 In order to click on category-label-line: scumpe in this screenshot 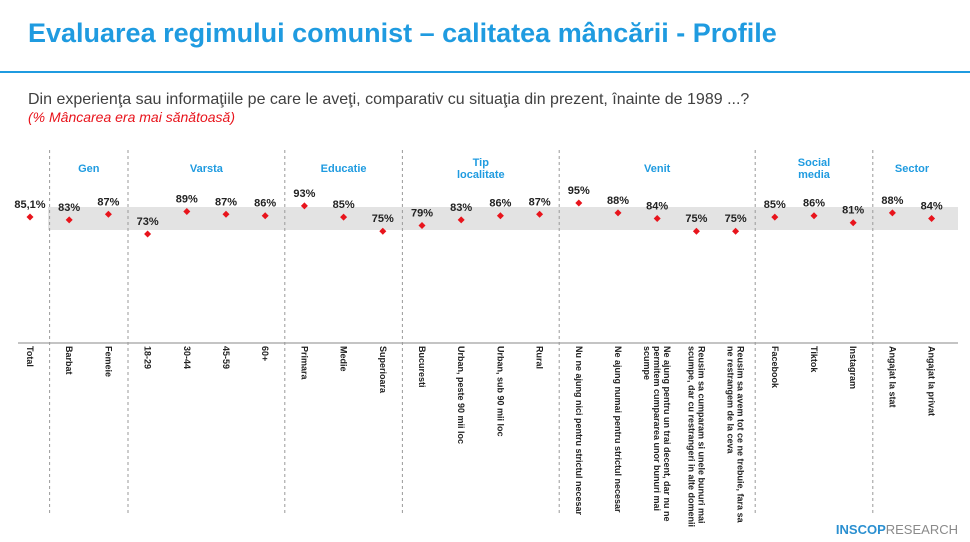, I will do `click(647, 363)`.